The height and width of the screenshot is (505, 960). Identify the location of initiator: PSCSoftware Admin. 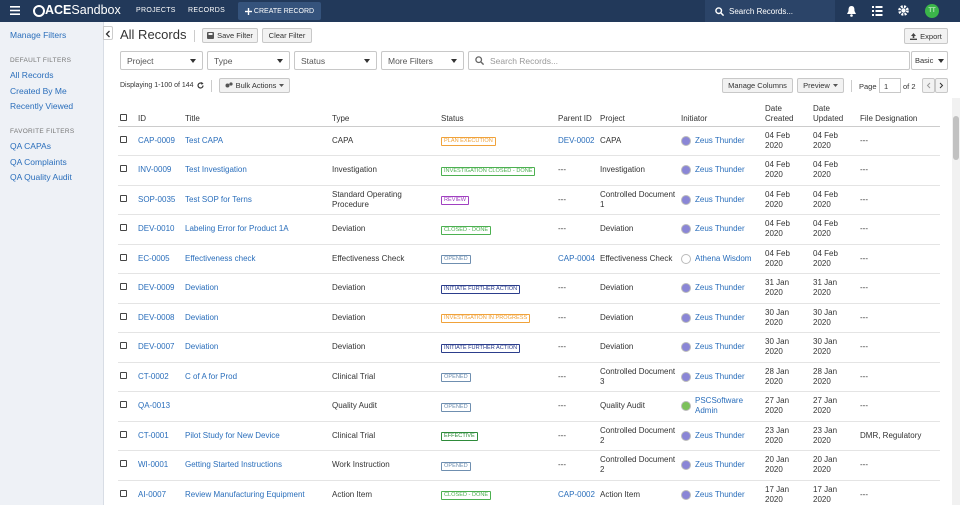
(721, 406).